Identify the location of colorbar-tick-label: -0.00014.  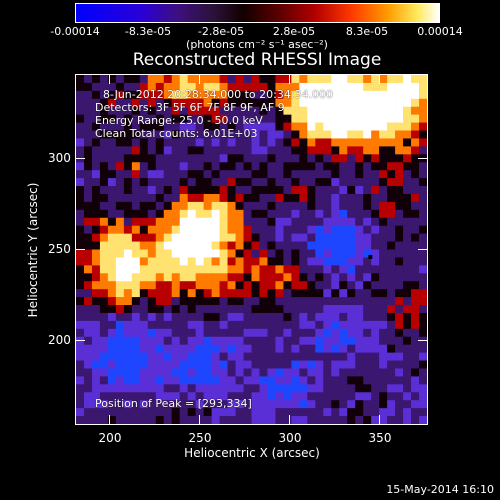
(75, 31).